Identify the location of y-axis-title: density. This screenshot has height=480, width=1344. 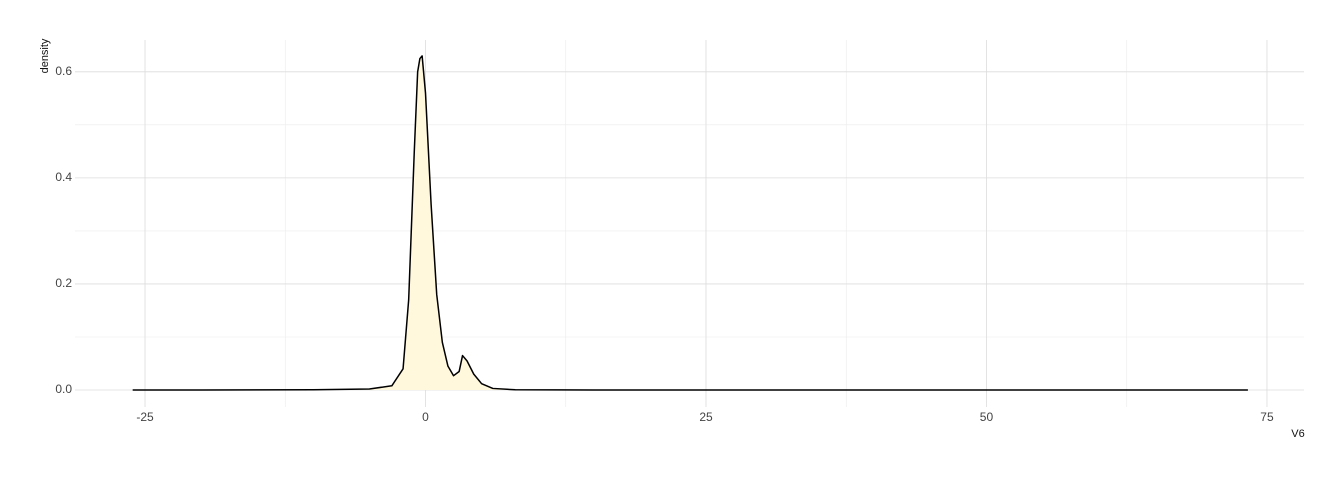
(45, 55).